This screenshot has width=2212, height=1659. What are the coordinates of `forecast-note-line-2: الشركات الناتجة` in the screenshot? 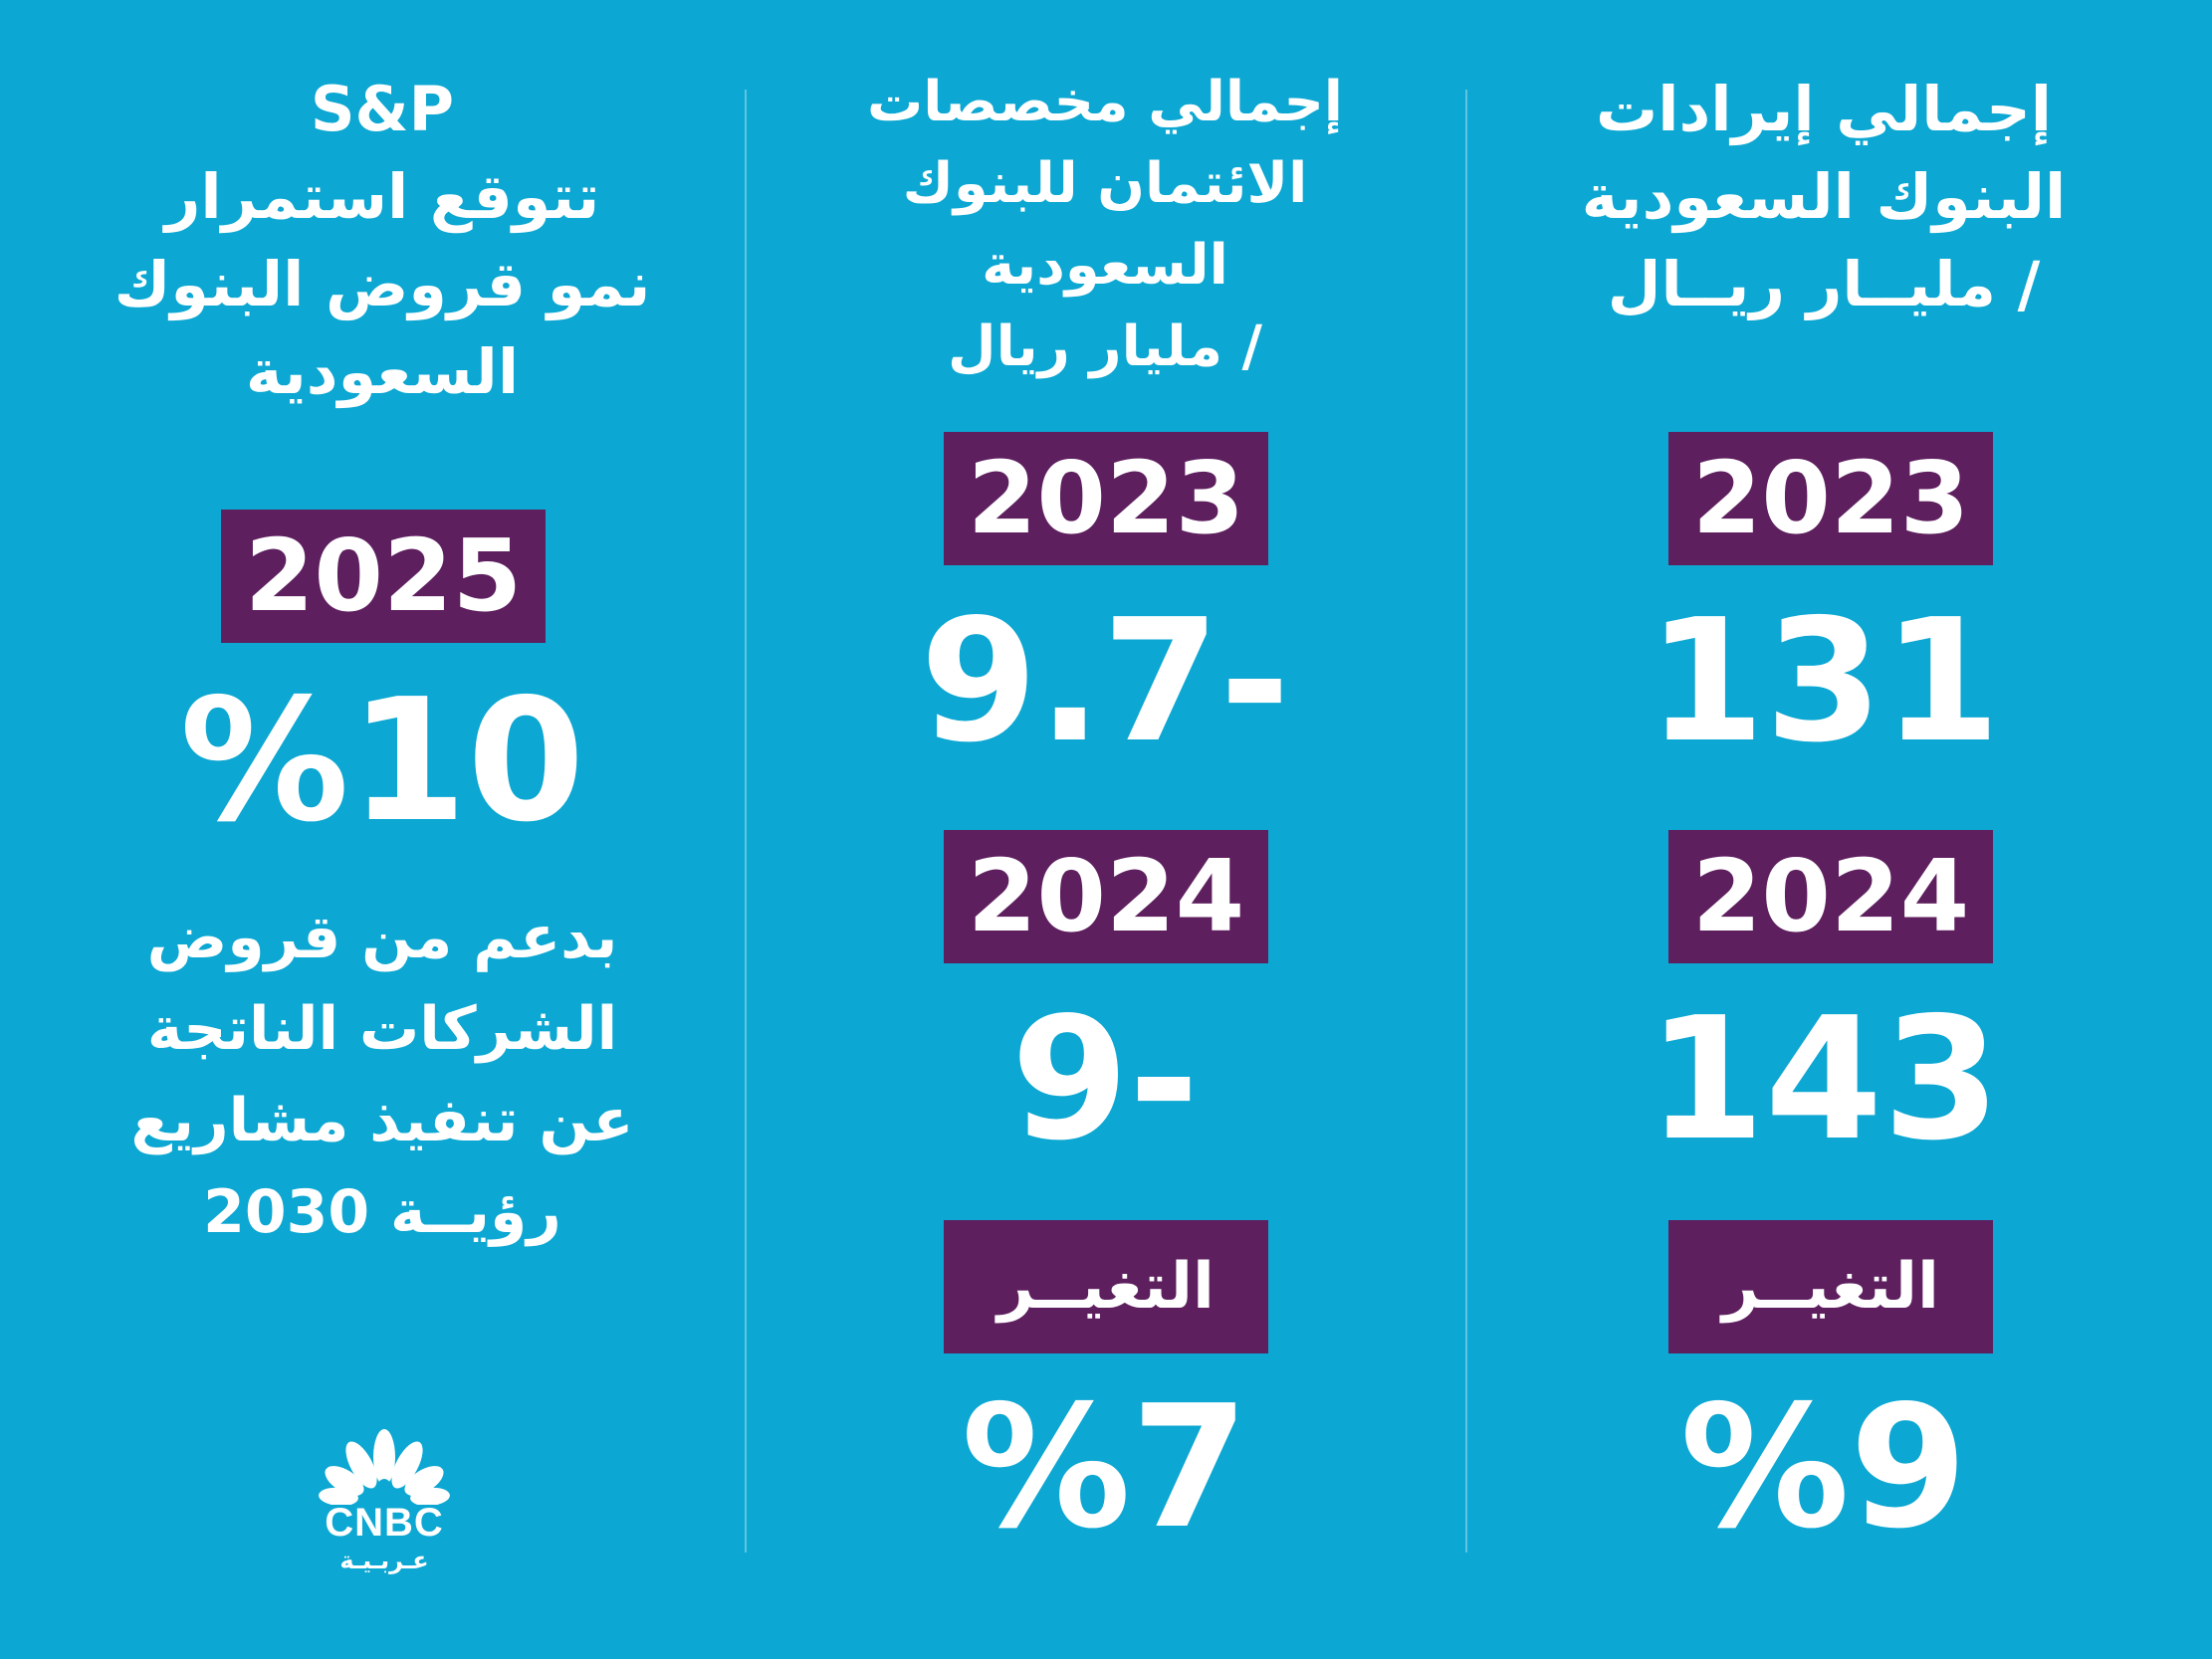 It's located at (382, 1029).